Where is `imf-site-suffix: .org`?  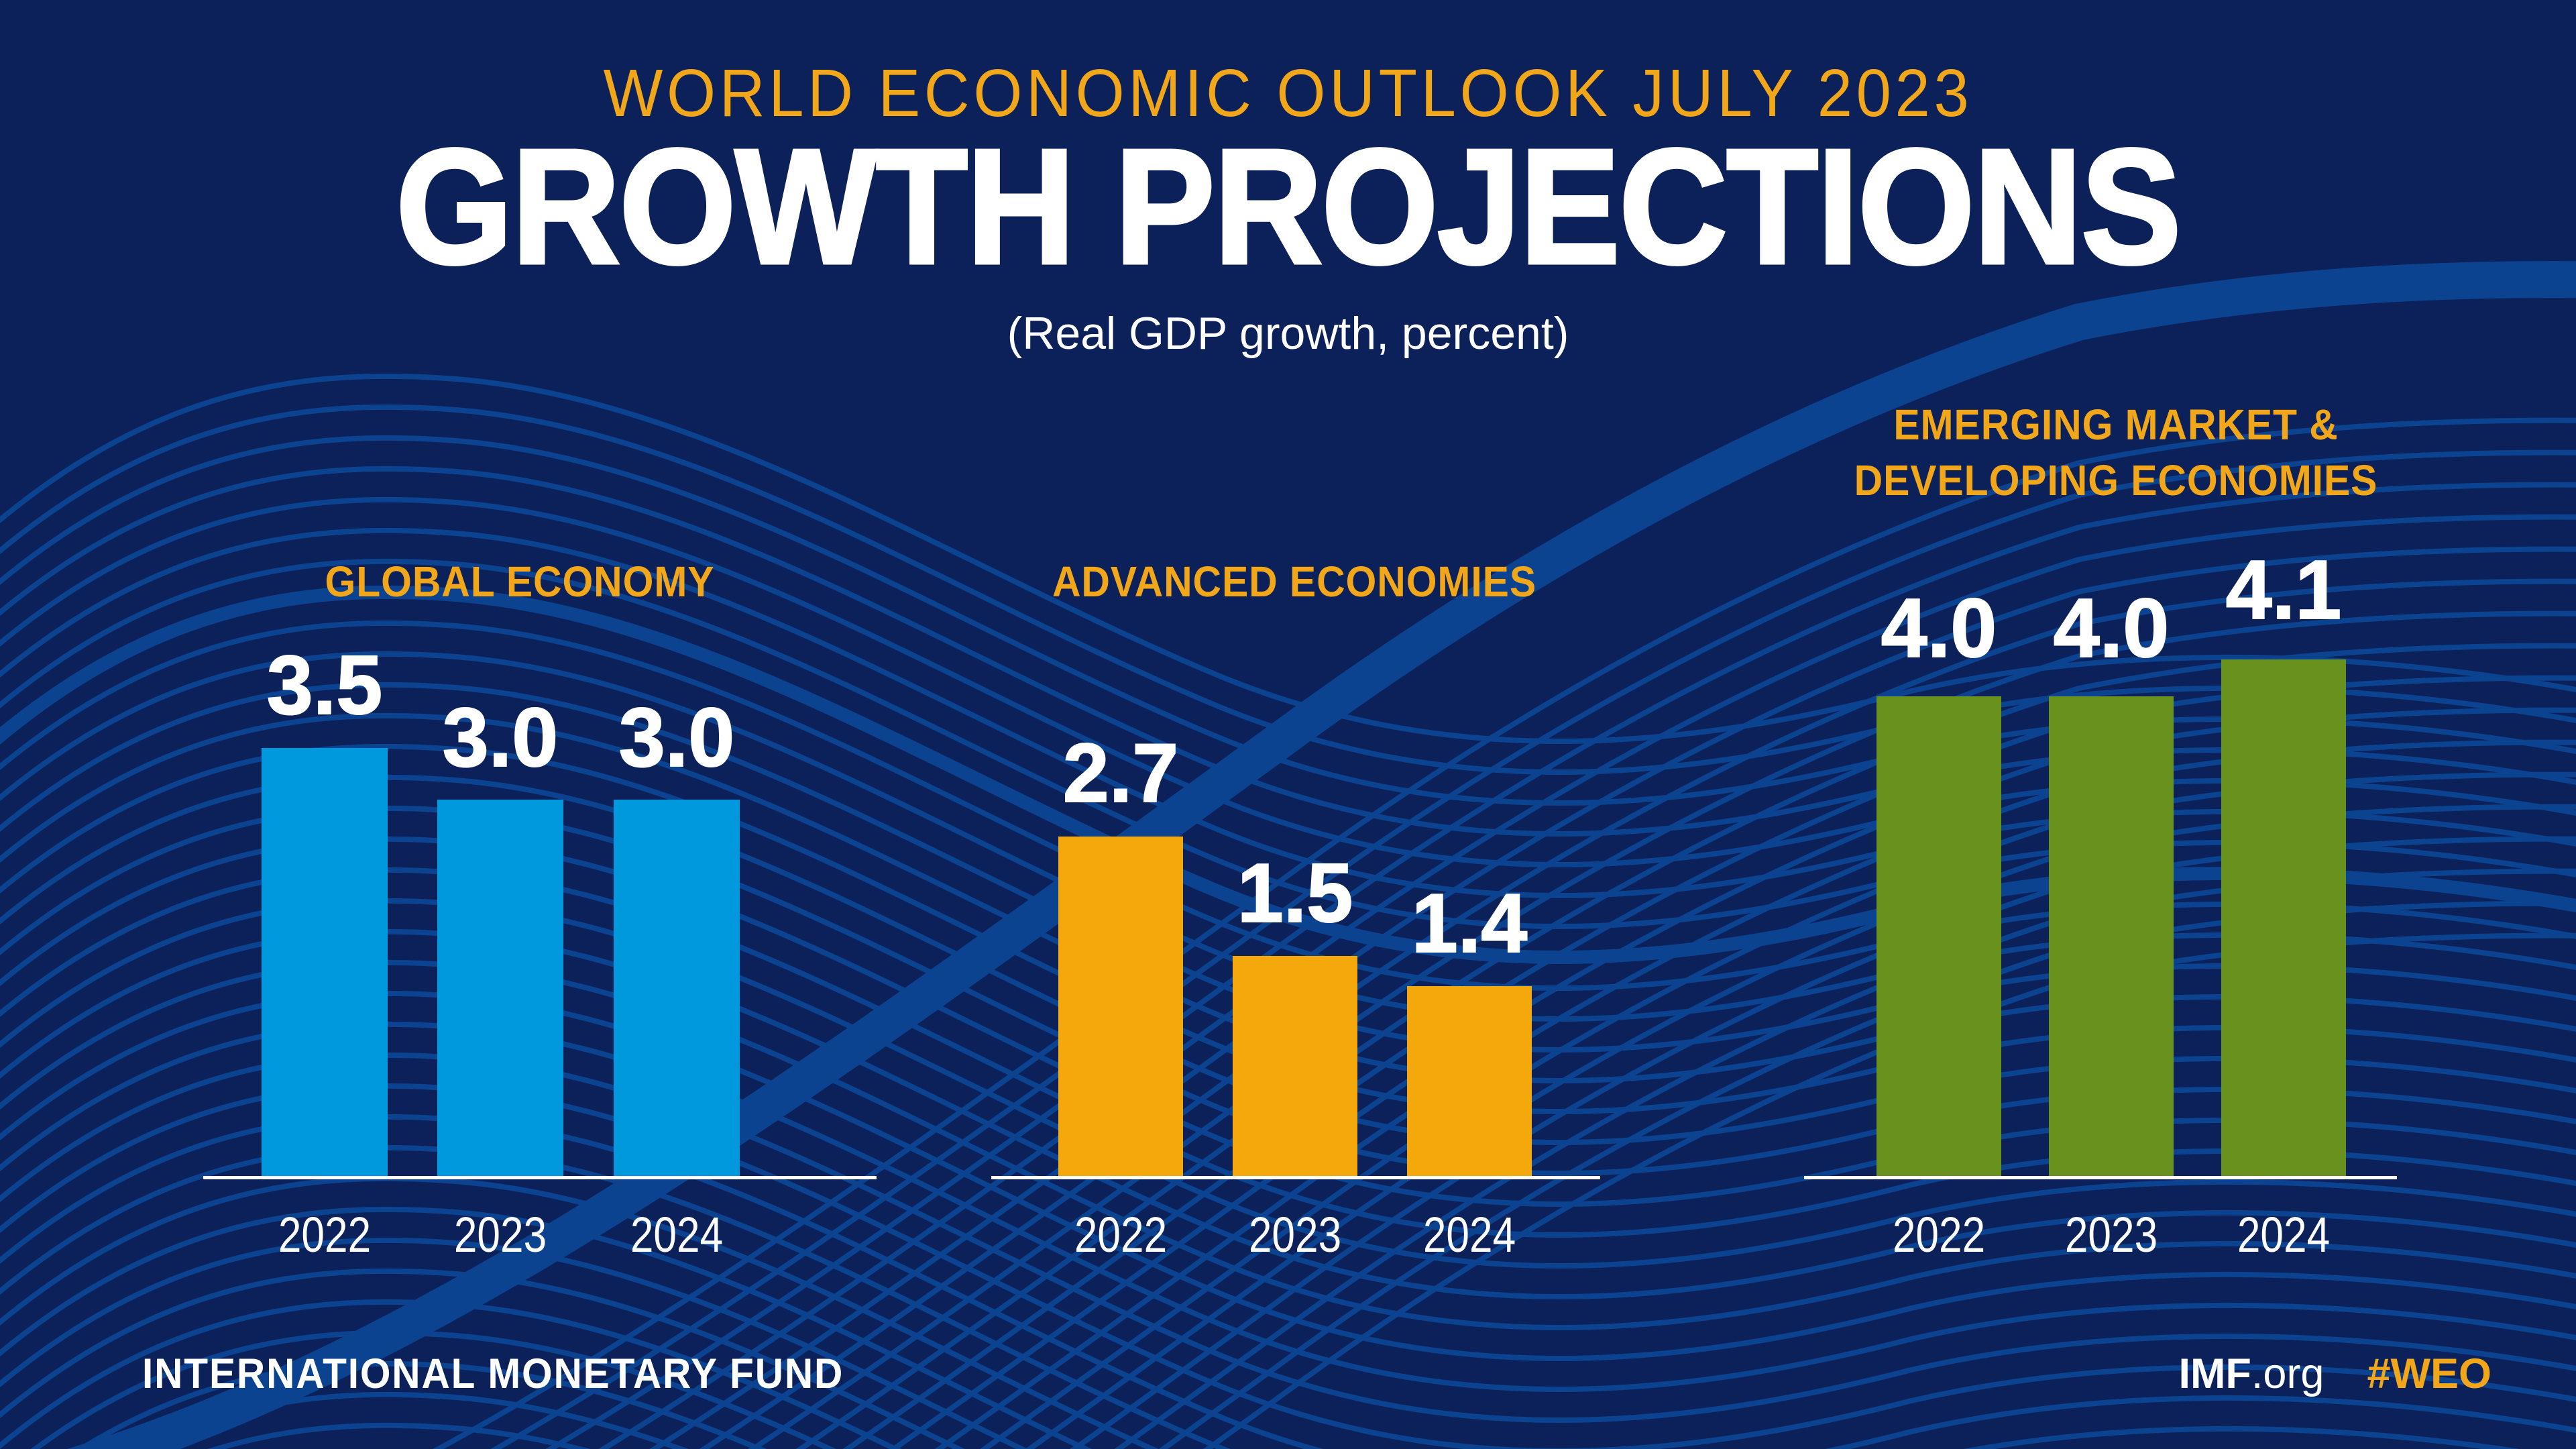 imf-site-suffix: .org is located at coordinates (2288, 1373).